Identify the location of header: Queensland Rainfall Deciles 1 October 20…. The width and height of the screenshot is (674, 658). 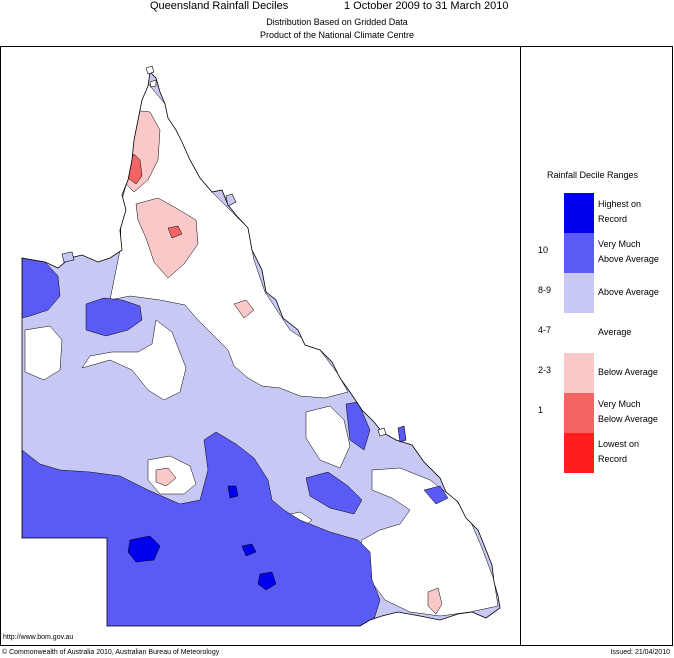
(337, 7).